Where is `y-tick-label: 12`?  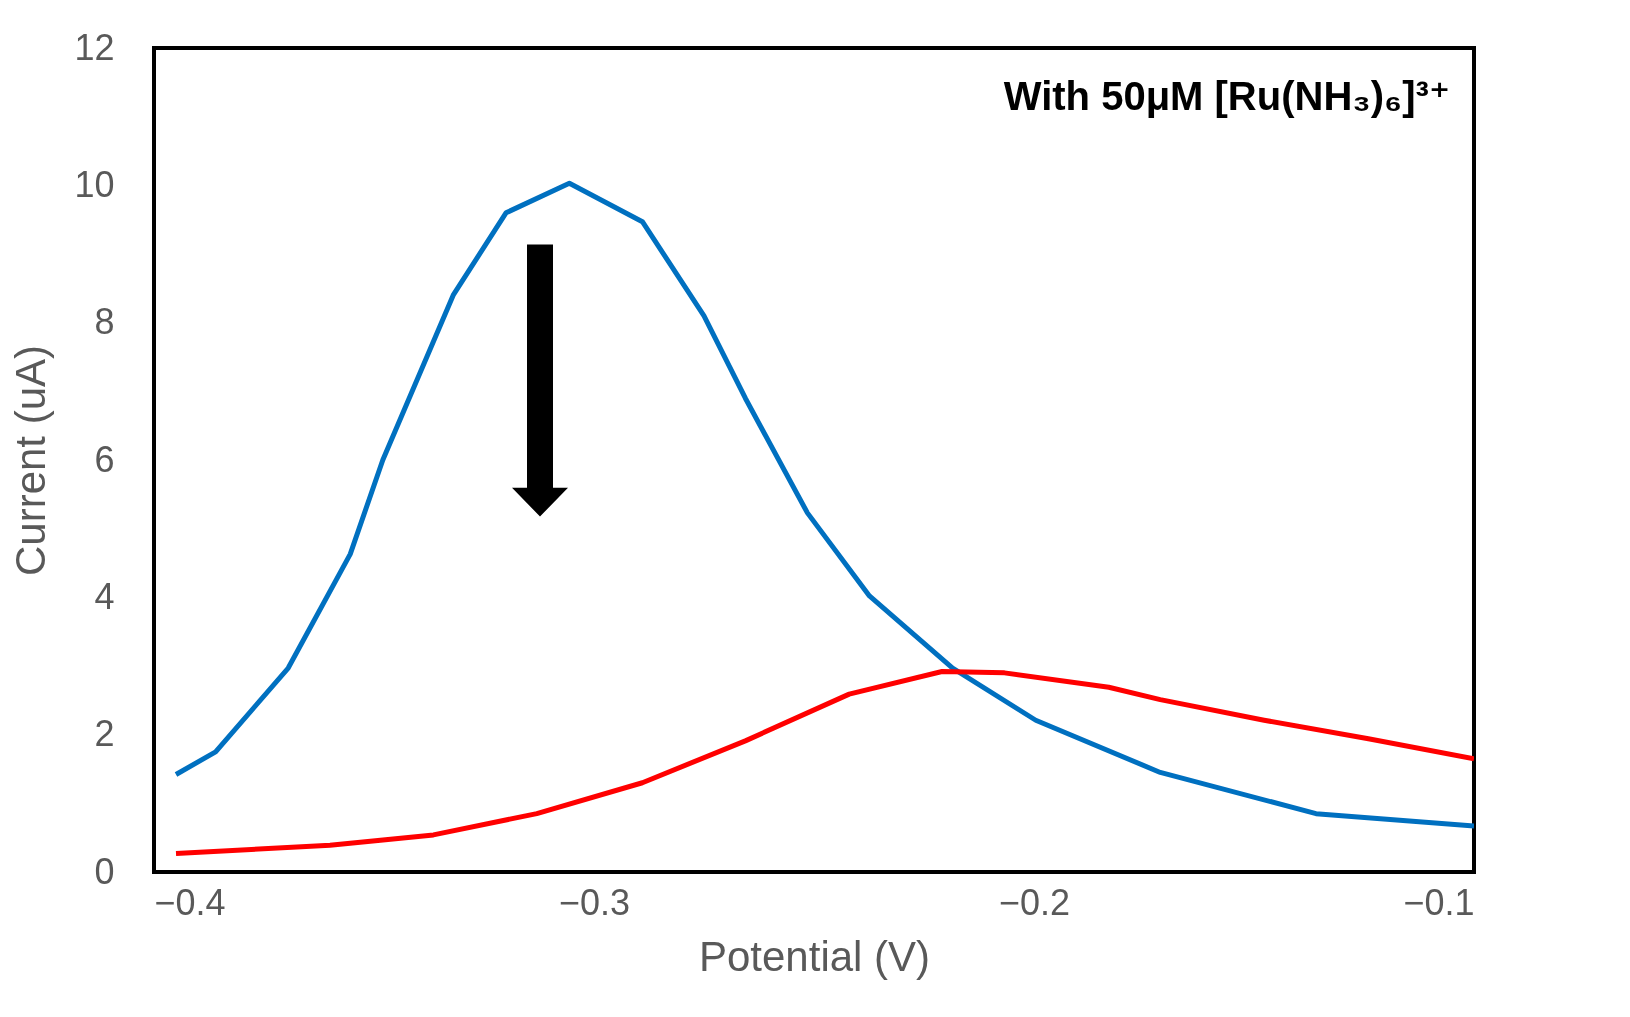 y-tick-label: 12 is located at coordinates (94, 47).